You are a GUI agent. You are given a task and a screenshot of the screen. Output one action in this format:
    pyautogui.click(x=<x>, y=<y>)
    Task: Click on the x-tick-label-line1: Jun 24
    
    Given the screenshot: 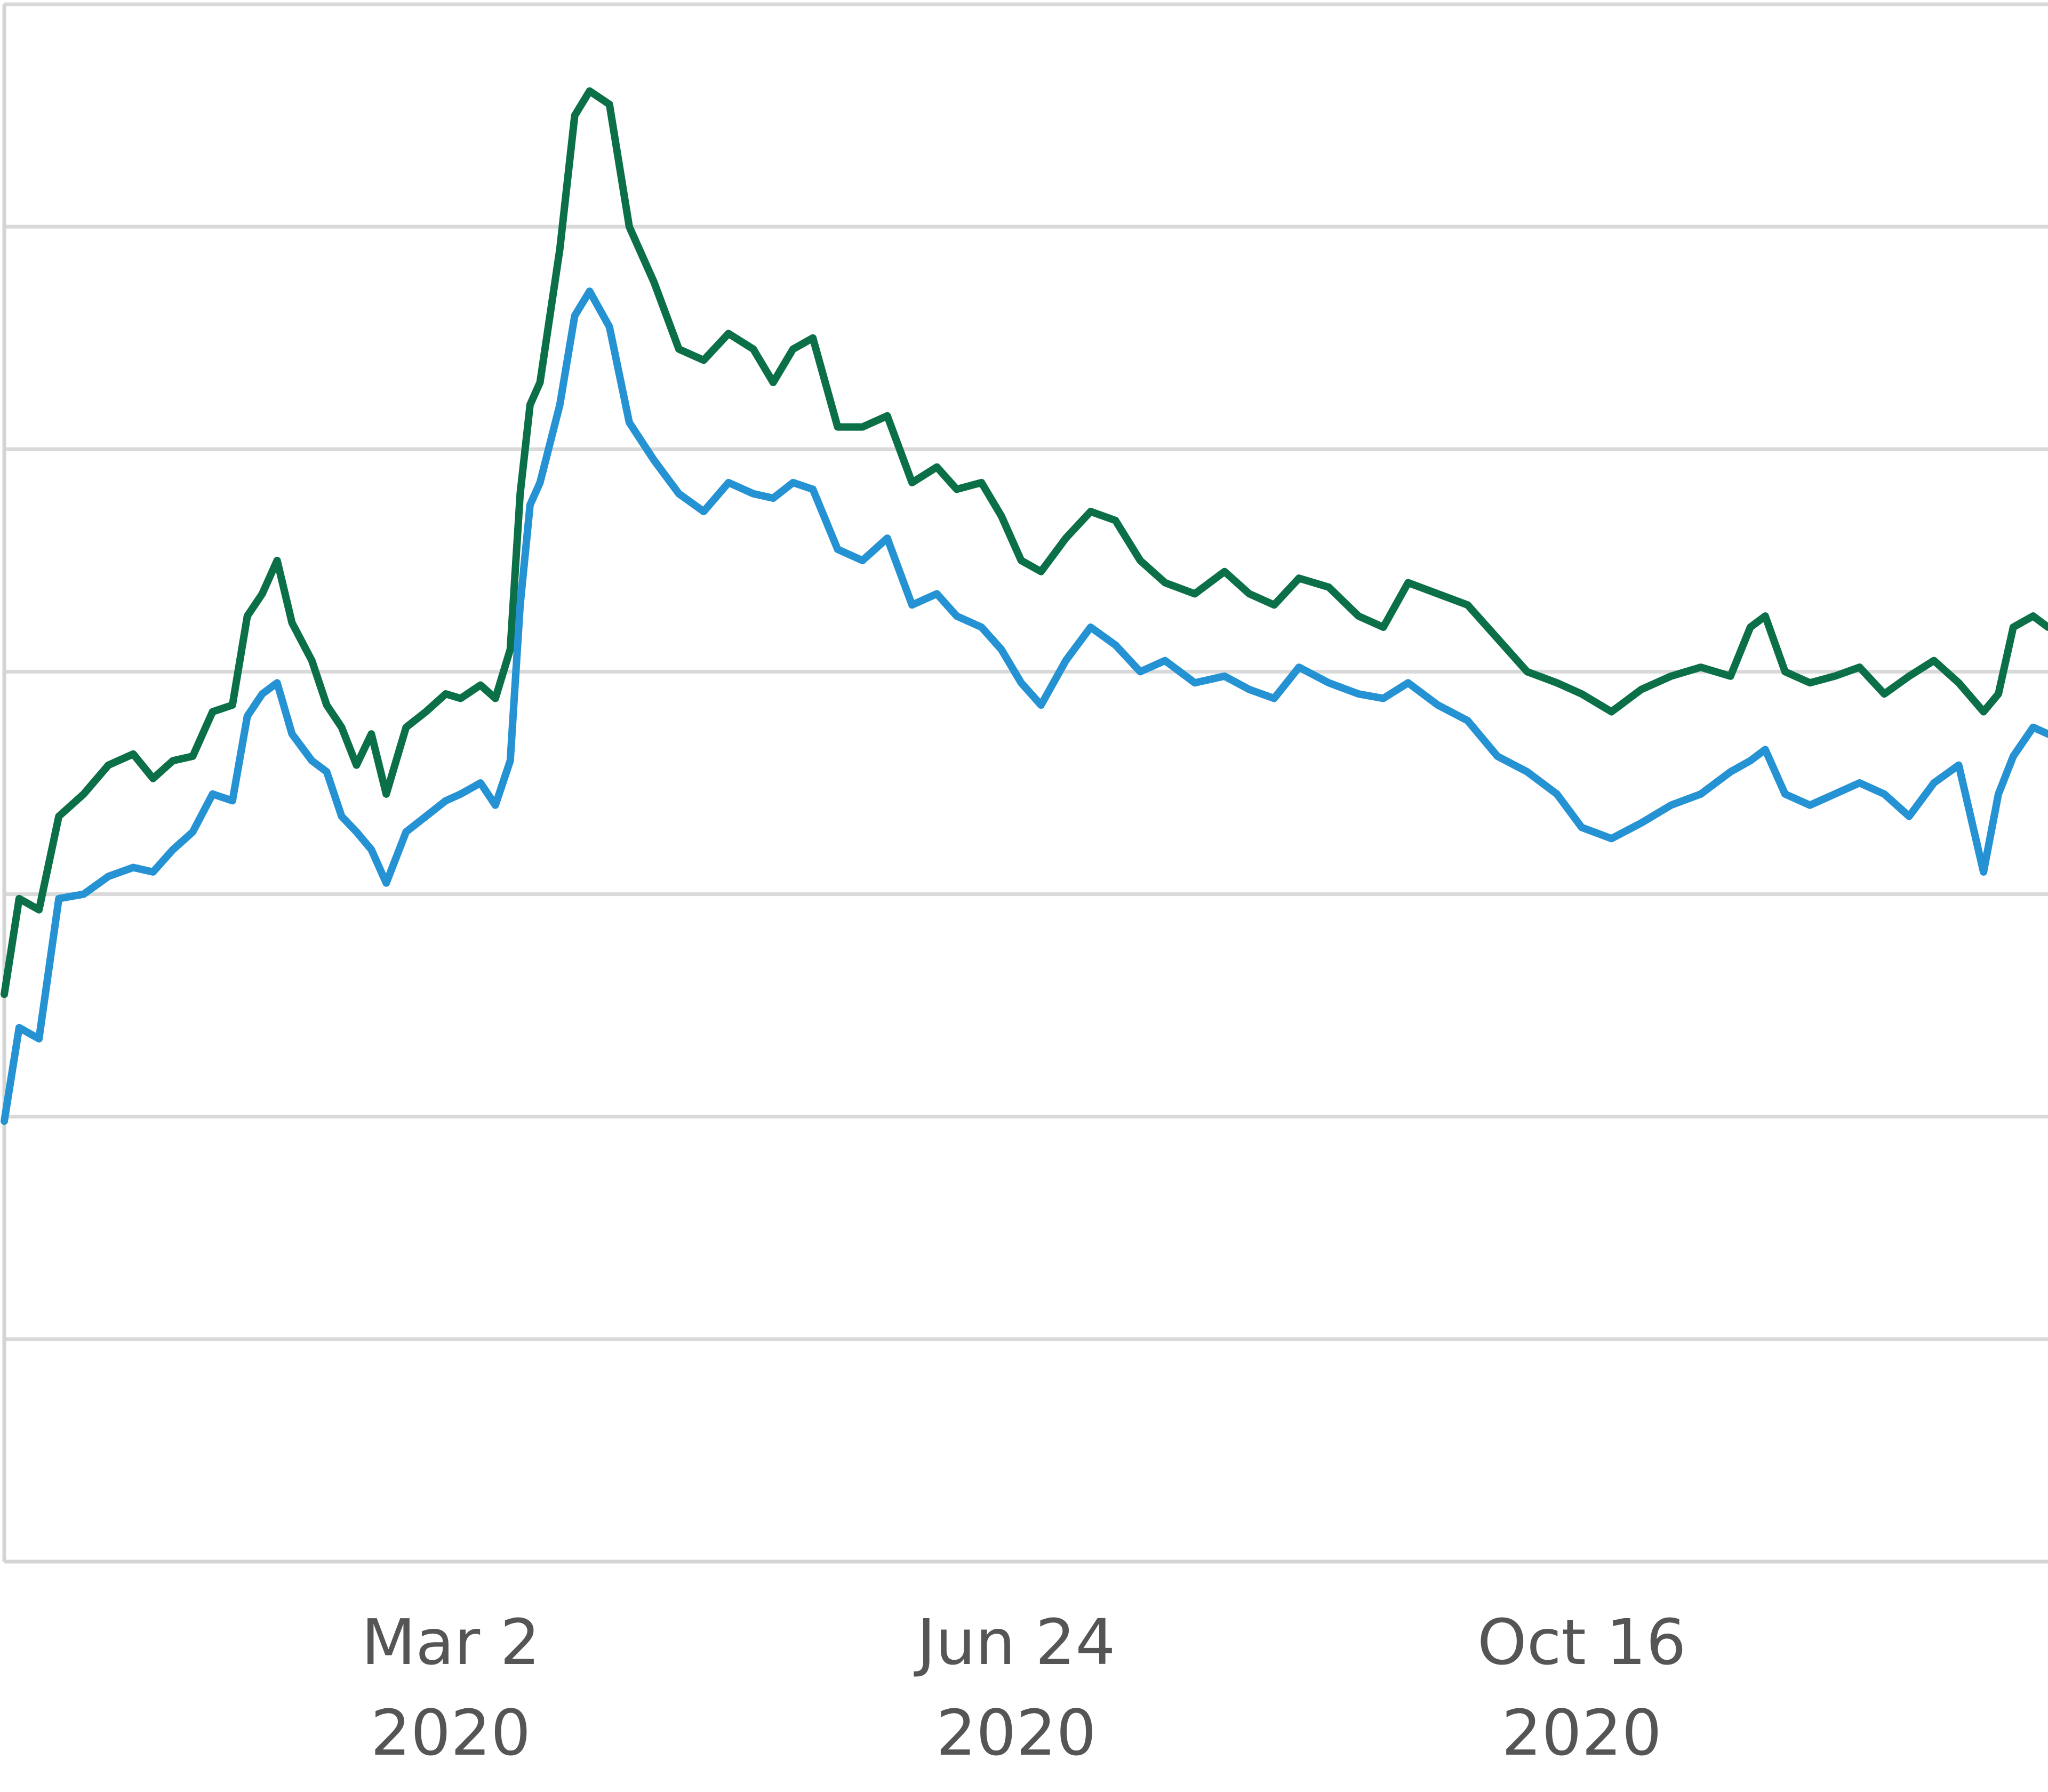 What is the action you would take?
    pyautogui.click(x=1014, y=1642)
    